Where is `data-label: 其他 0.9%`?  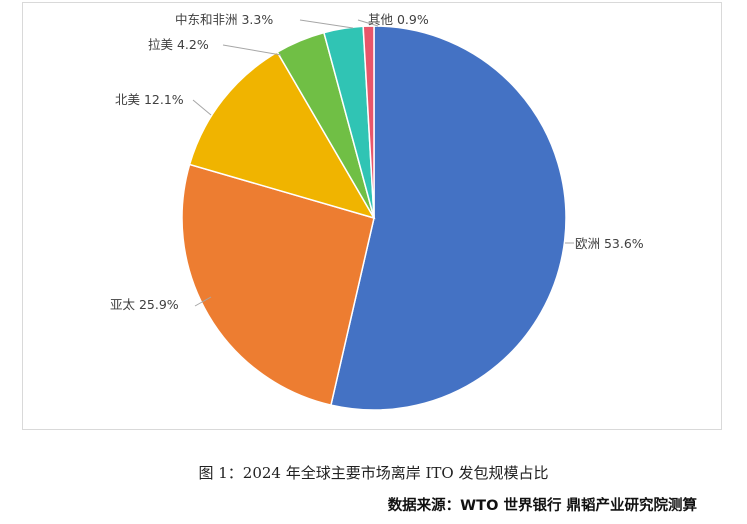 data-label: 其他 0.9% is located at coordinates (398, 19).